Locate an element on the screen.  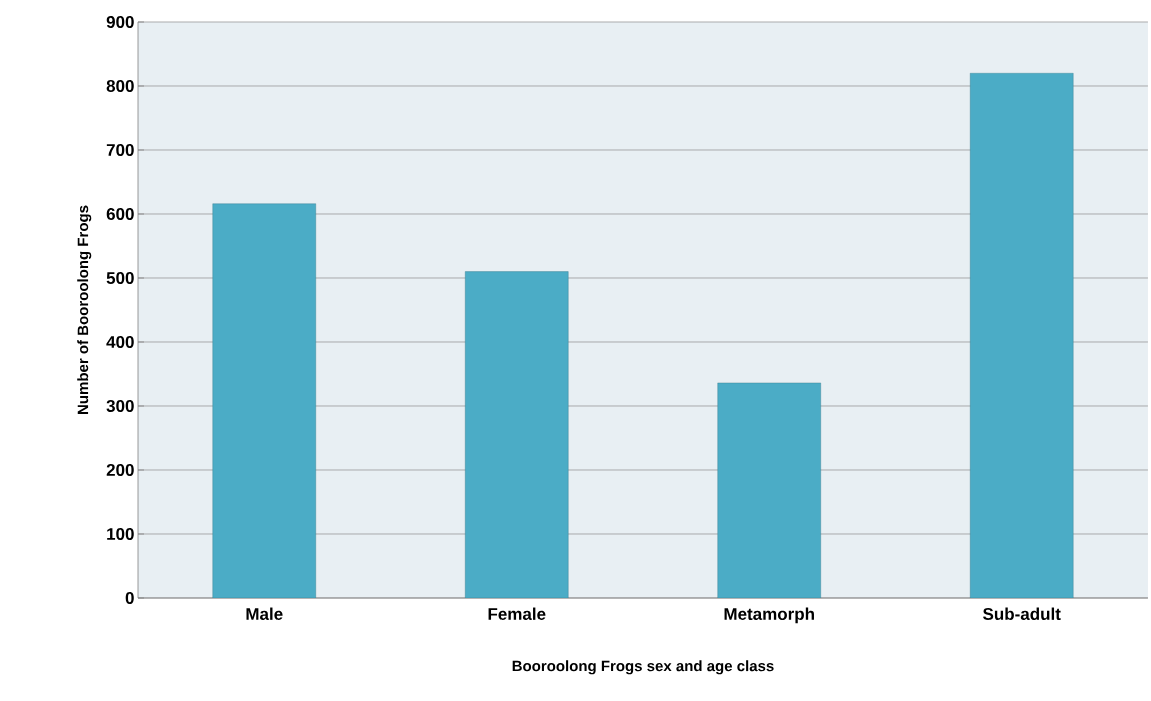
x-tick-label: Male is located at coordinates (264, 614).